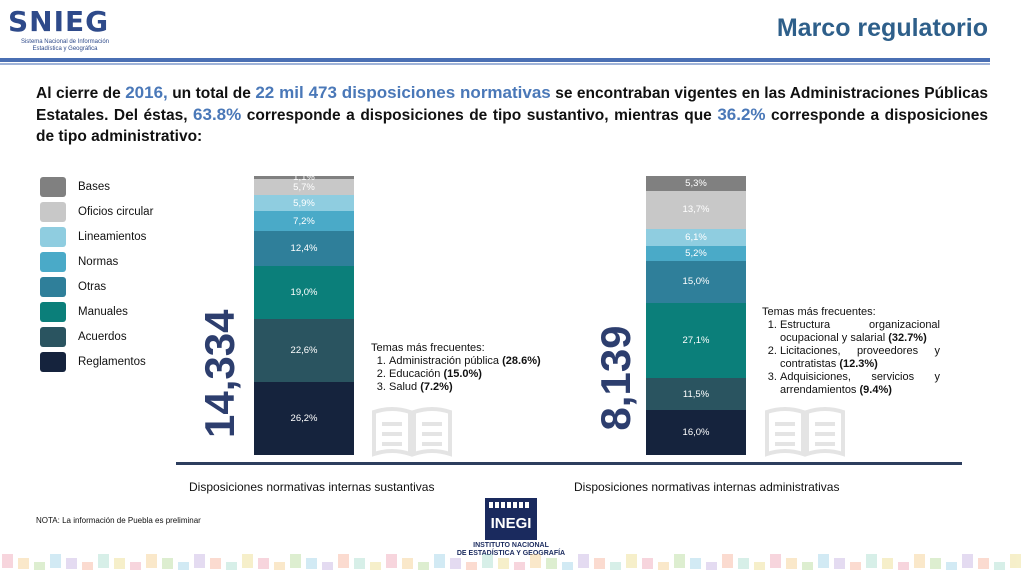 The image size is (1024, 576). What do you see at coordinates (92, 287) in the screenshot?
I see `legend-label: Otras` at bounding box center [92, 287].